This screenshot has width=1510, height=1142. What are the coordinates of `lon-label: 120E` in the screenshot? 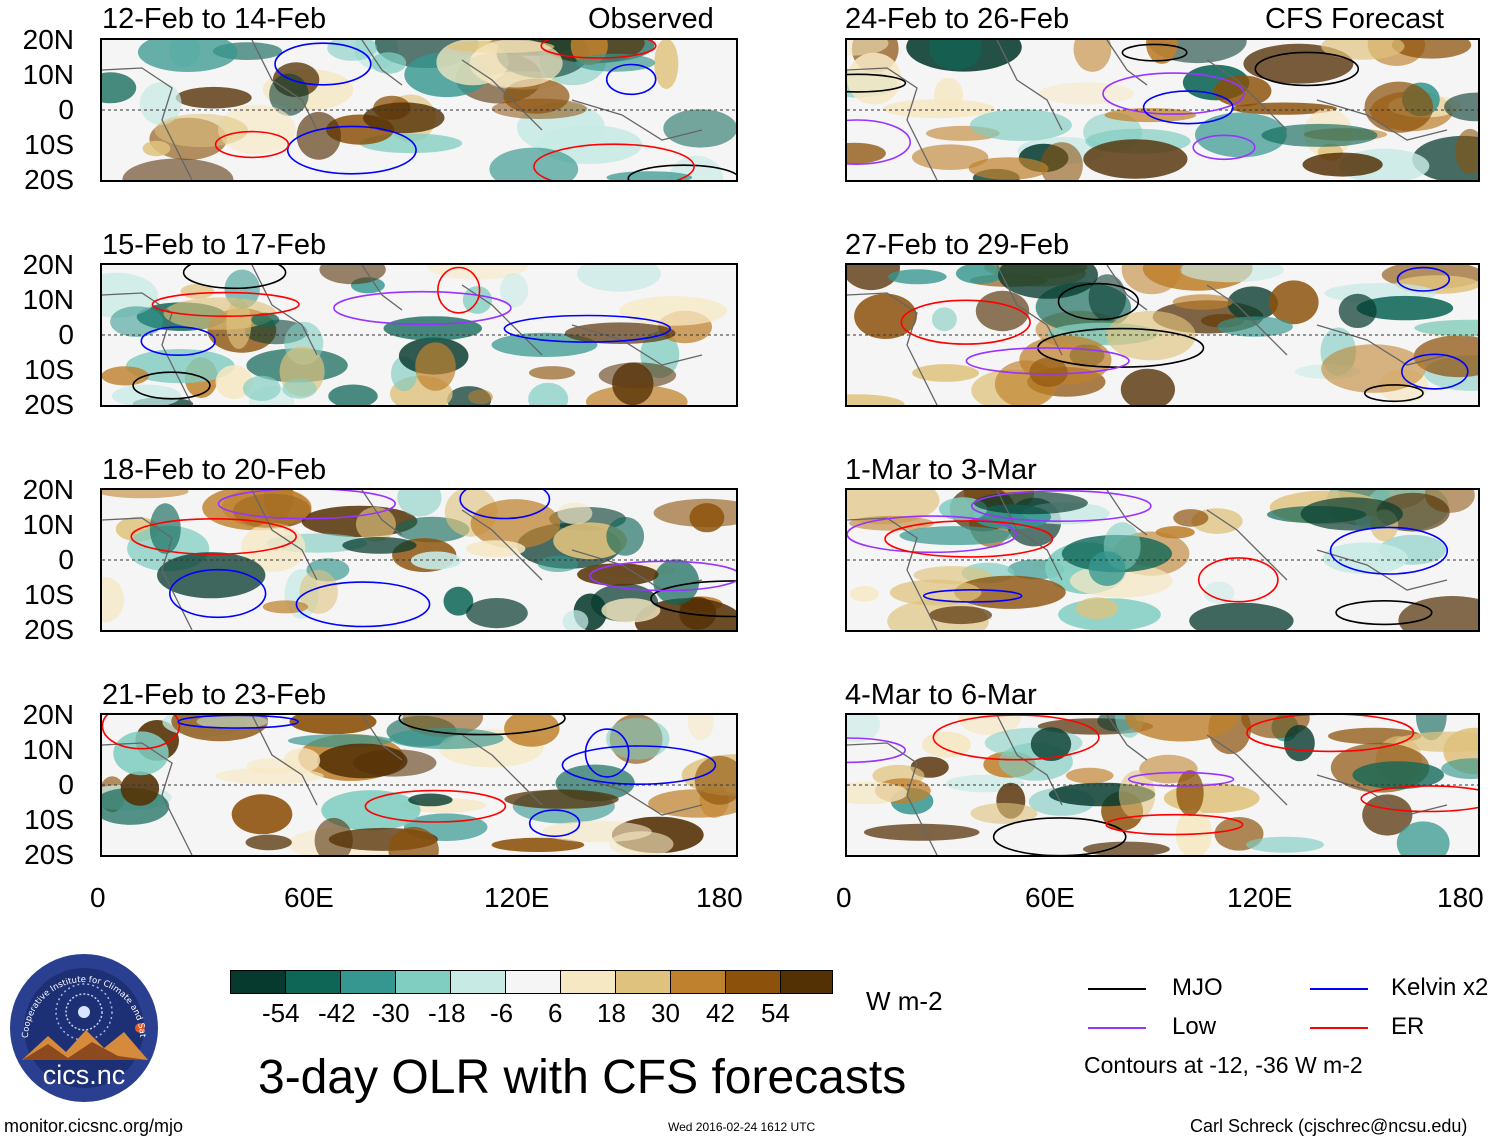 It's located at (517, 897).